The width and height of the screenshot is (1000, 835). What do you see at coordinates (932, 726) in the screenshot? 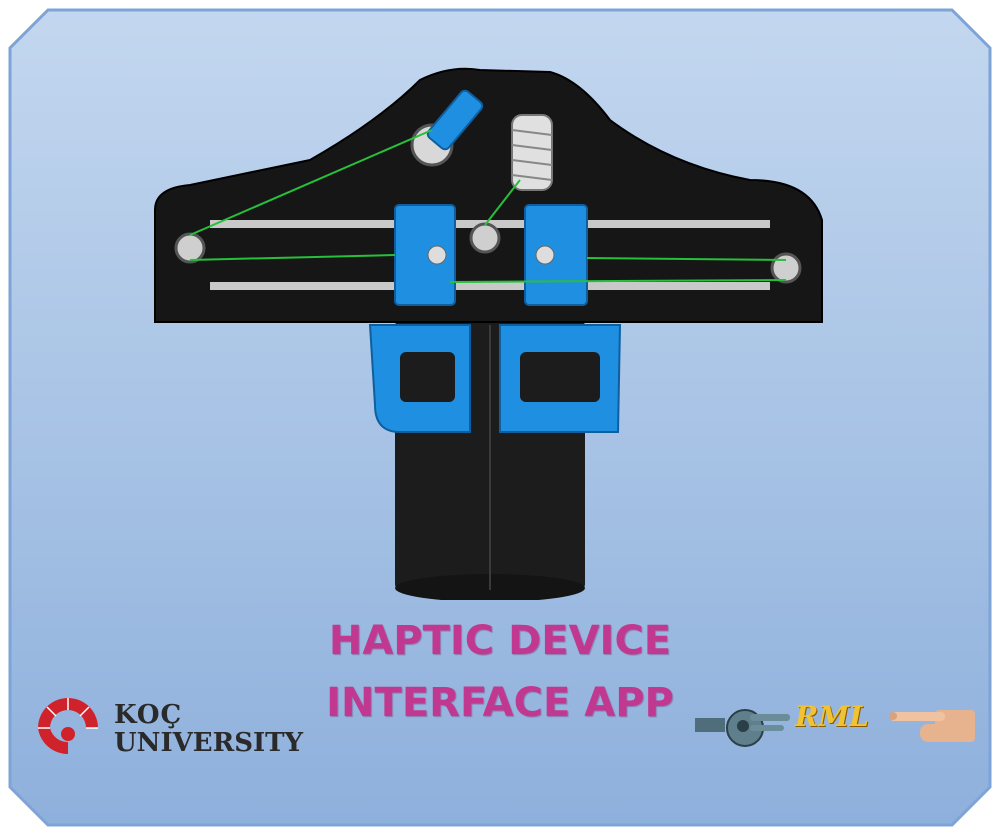
I see `human-hand-pointing-icon` at bounding box center [932, 726].